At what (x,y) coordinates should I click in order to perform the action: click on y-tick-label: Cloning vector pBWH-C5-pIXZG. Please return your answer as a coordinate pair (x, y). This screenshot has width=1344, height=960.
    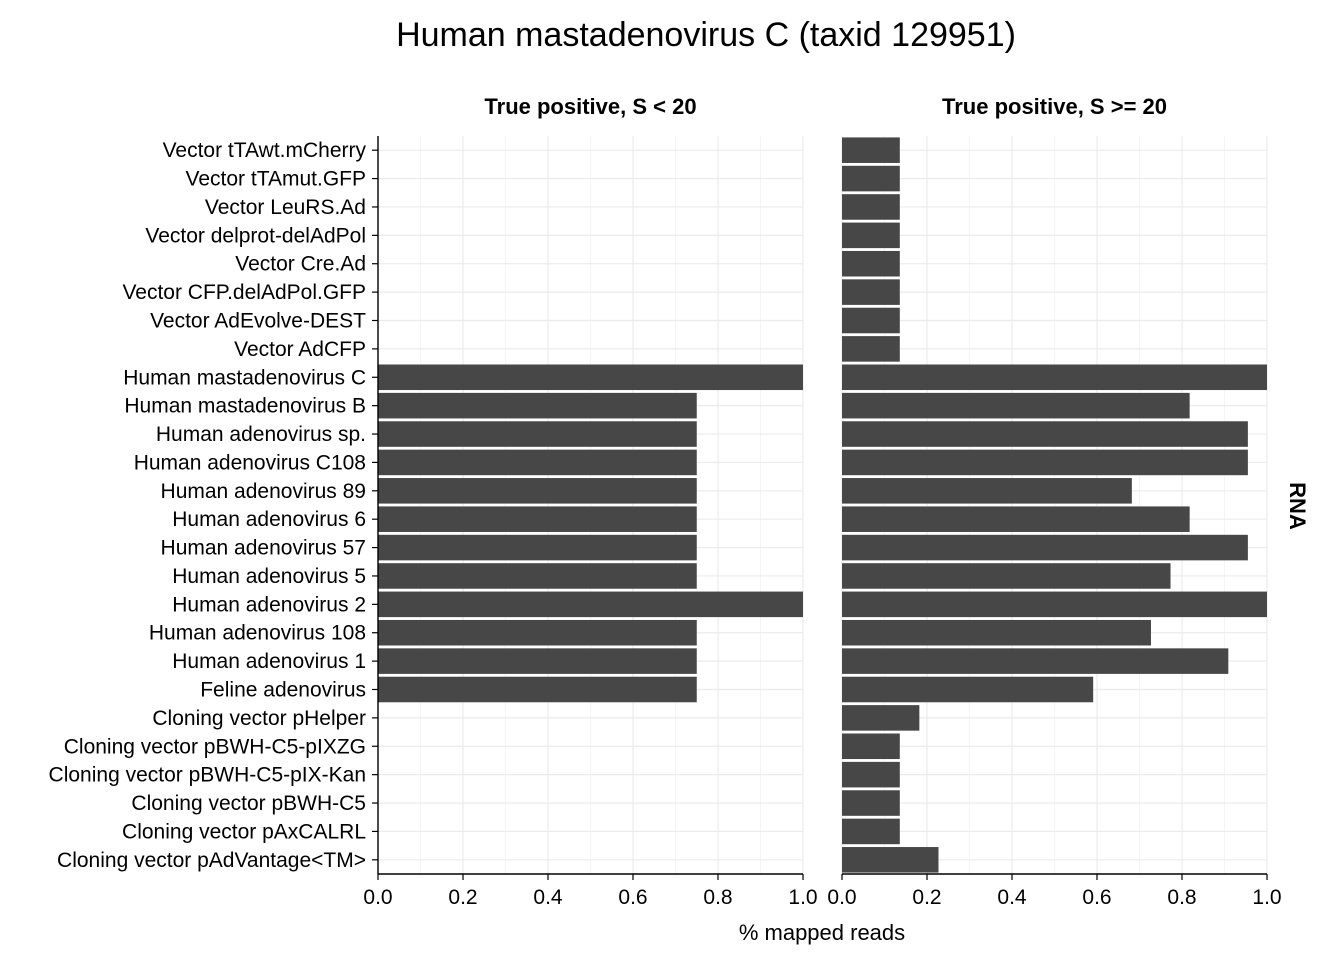
    Looking at the image, I should click on (215, 746).